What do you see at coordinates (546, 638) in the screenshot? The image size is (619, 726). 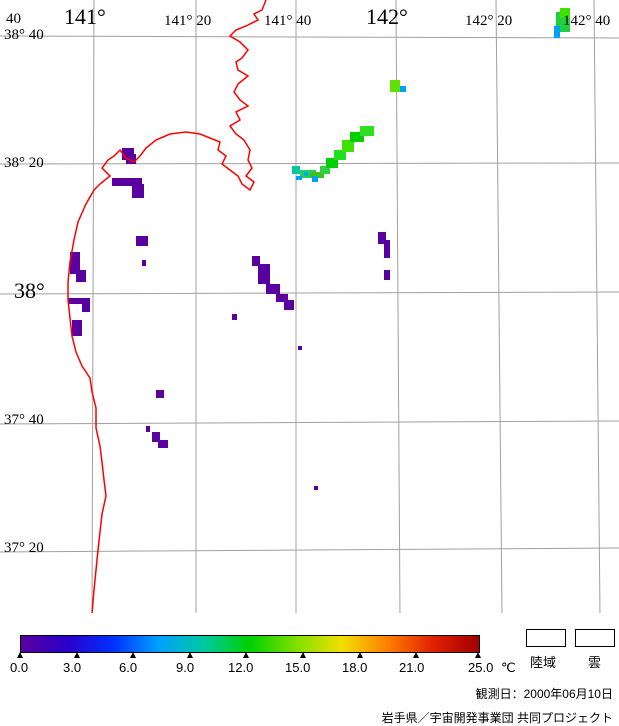 I see `land-swatch` at bounding box center [546, 638].